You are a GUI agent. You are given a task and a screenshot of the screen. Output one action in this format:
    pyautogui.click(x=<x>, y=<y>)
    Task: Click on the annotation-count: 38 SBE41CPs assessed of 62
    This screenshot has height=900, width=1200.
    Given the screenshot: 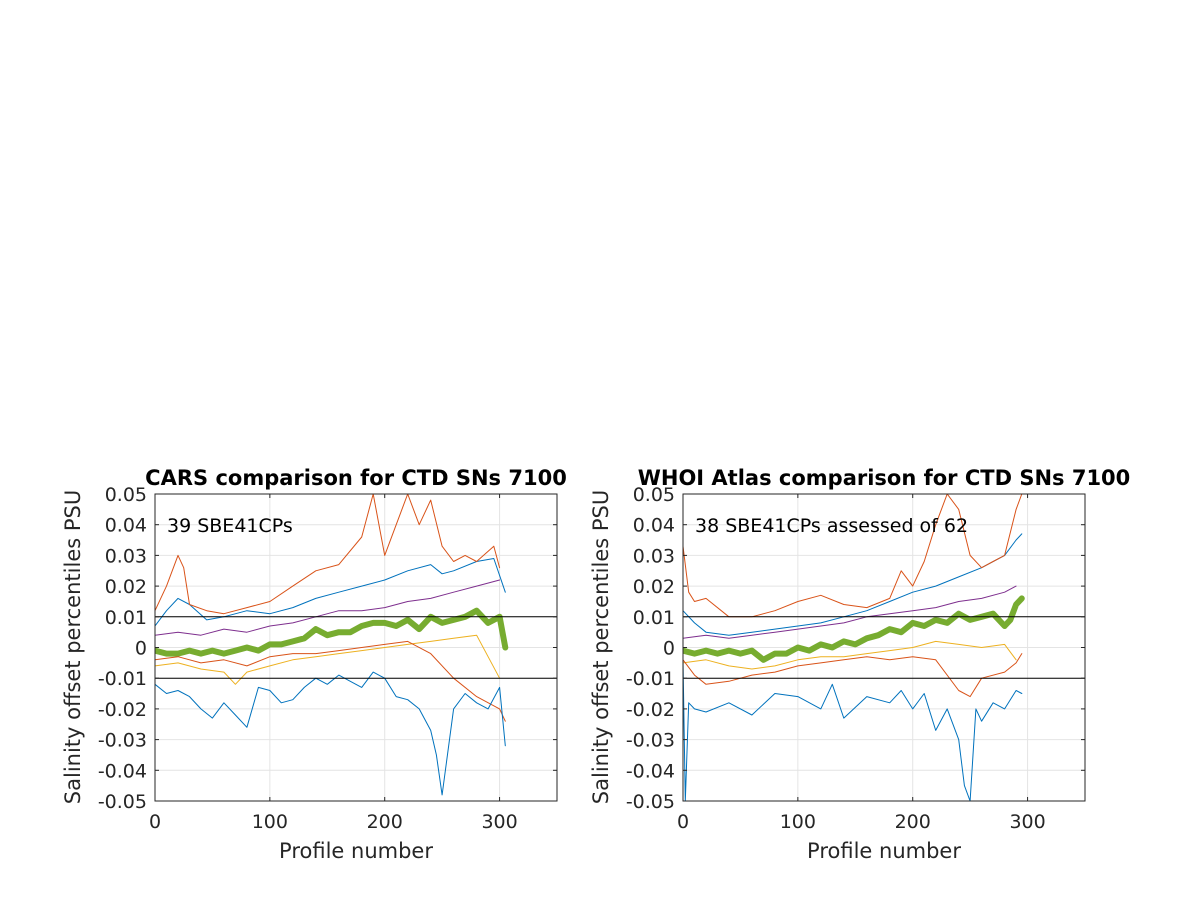 What is the action you would take?
    pyautogui.click(x=831, y=526)
    